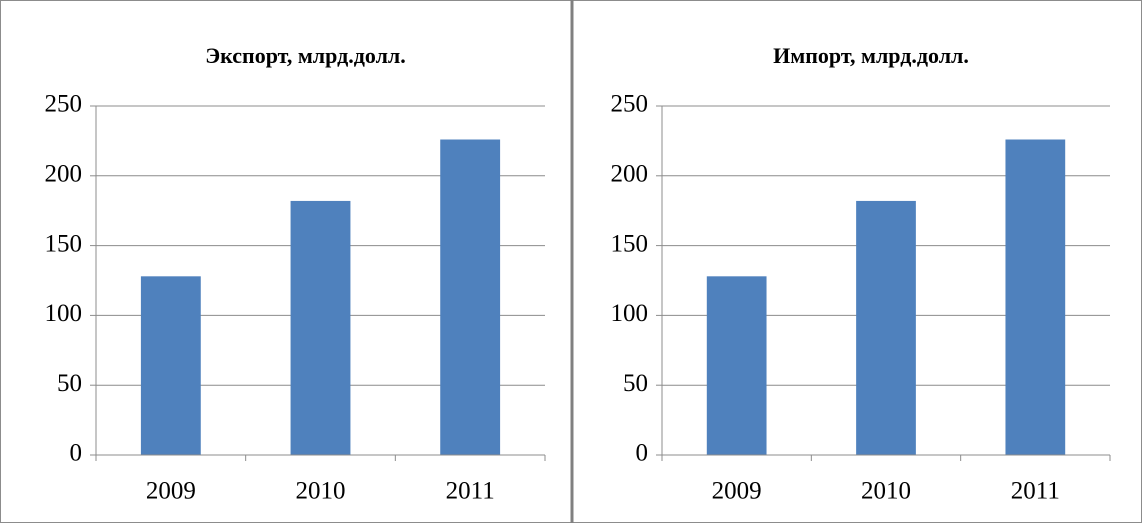  Describe the element at coordinates (871, 55) in the screenshot. I see `chart-title: Импорт, млрд.долл.` at that location.